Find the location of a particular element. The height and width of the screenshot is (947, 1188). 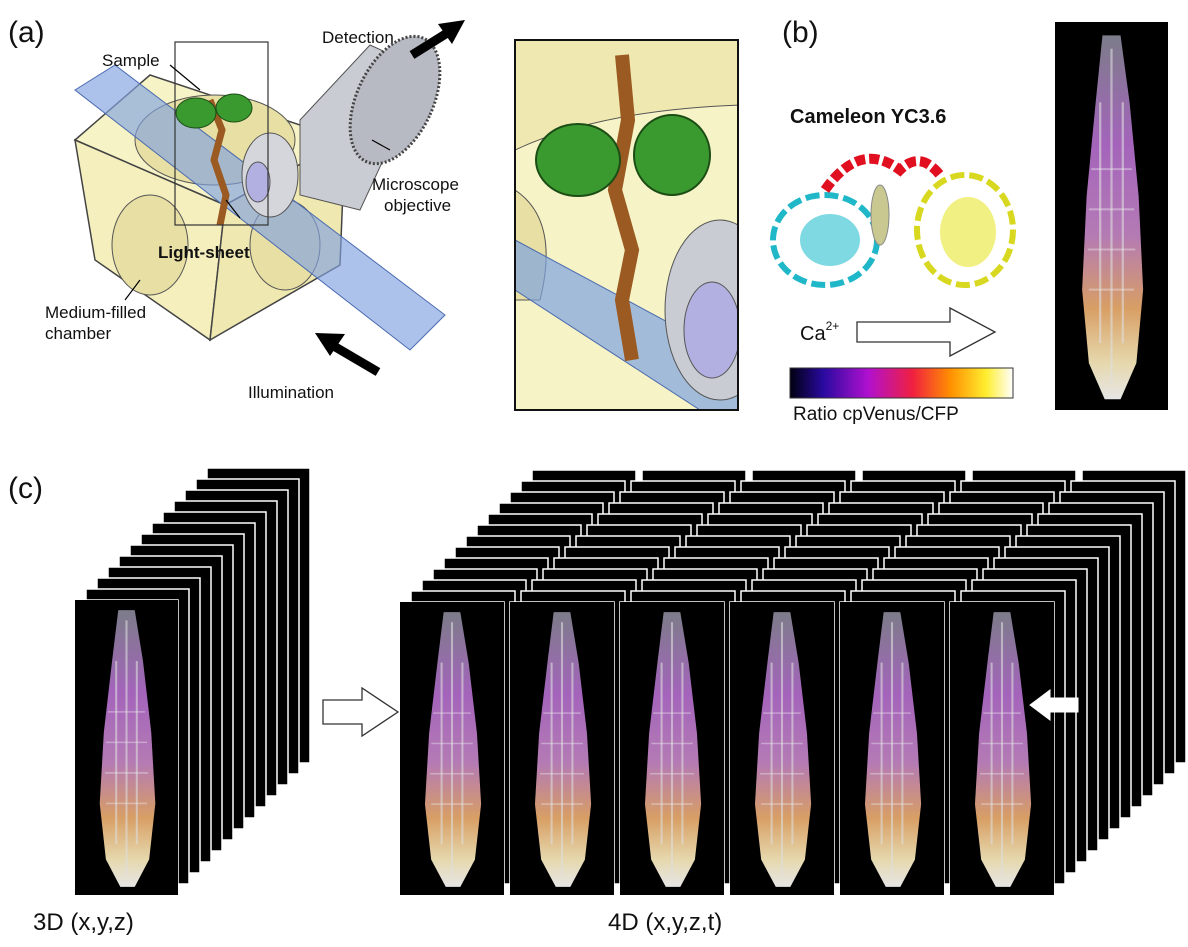

illumination-arrow is located at coordinates (355, 358).